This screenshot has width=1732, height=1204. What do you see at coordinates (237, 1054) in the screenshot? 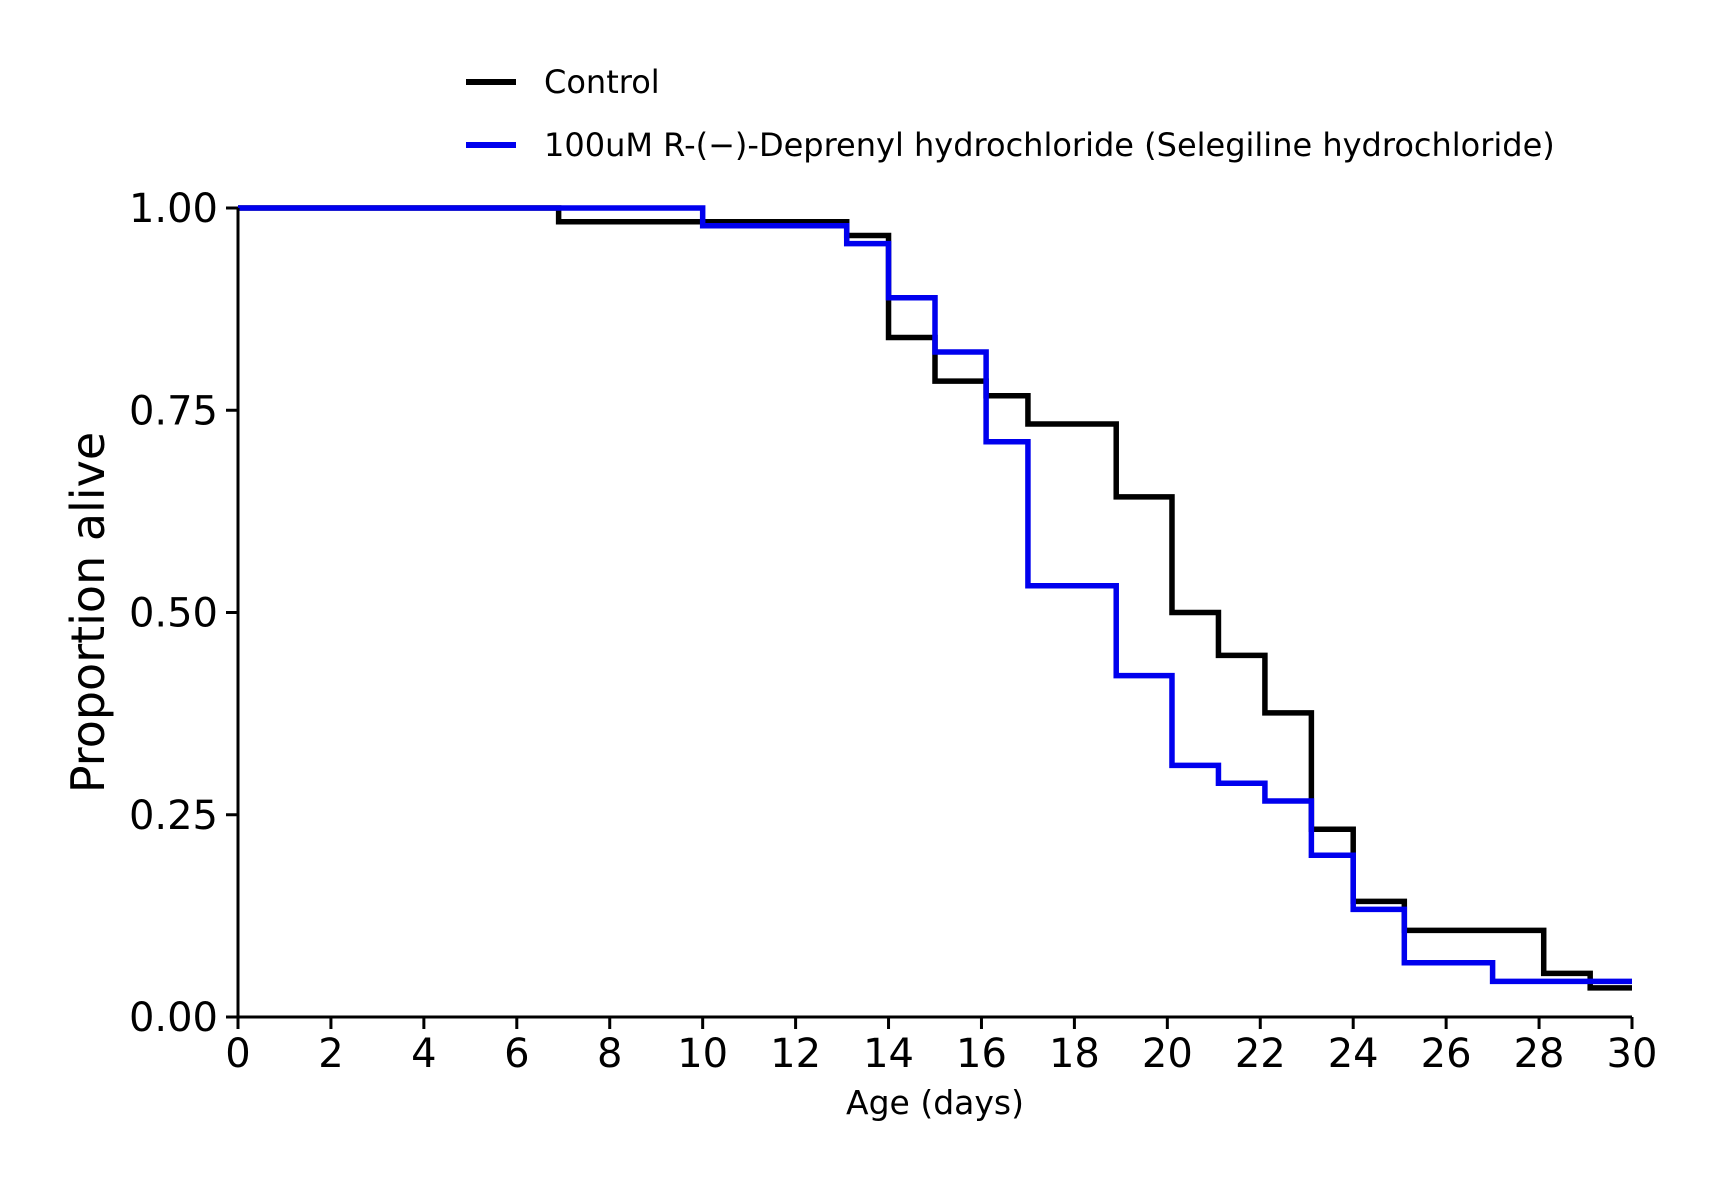
I see `x-tick-label: 0` at bounding box center [237, 1054].